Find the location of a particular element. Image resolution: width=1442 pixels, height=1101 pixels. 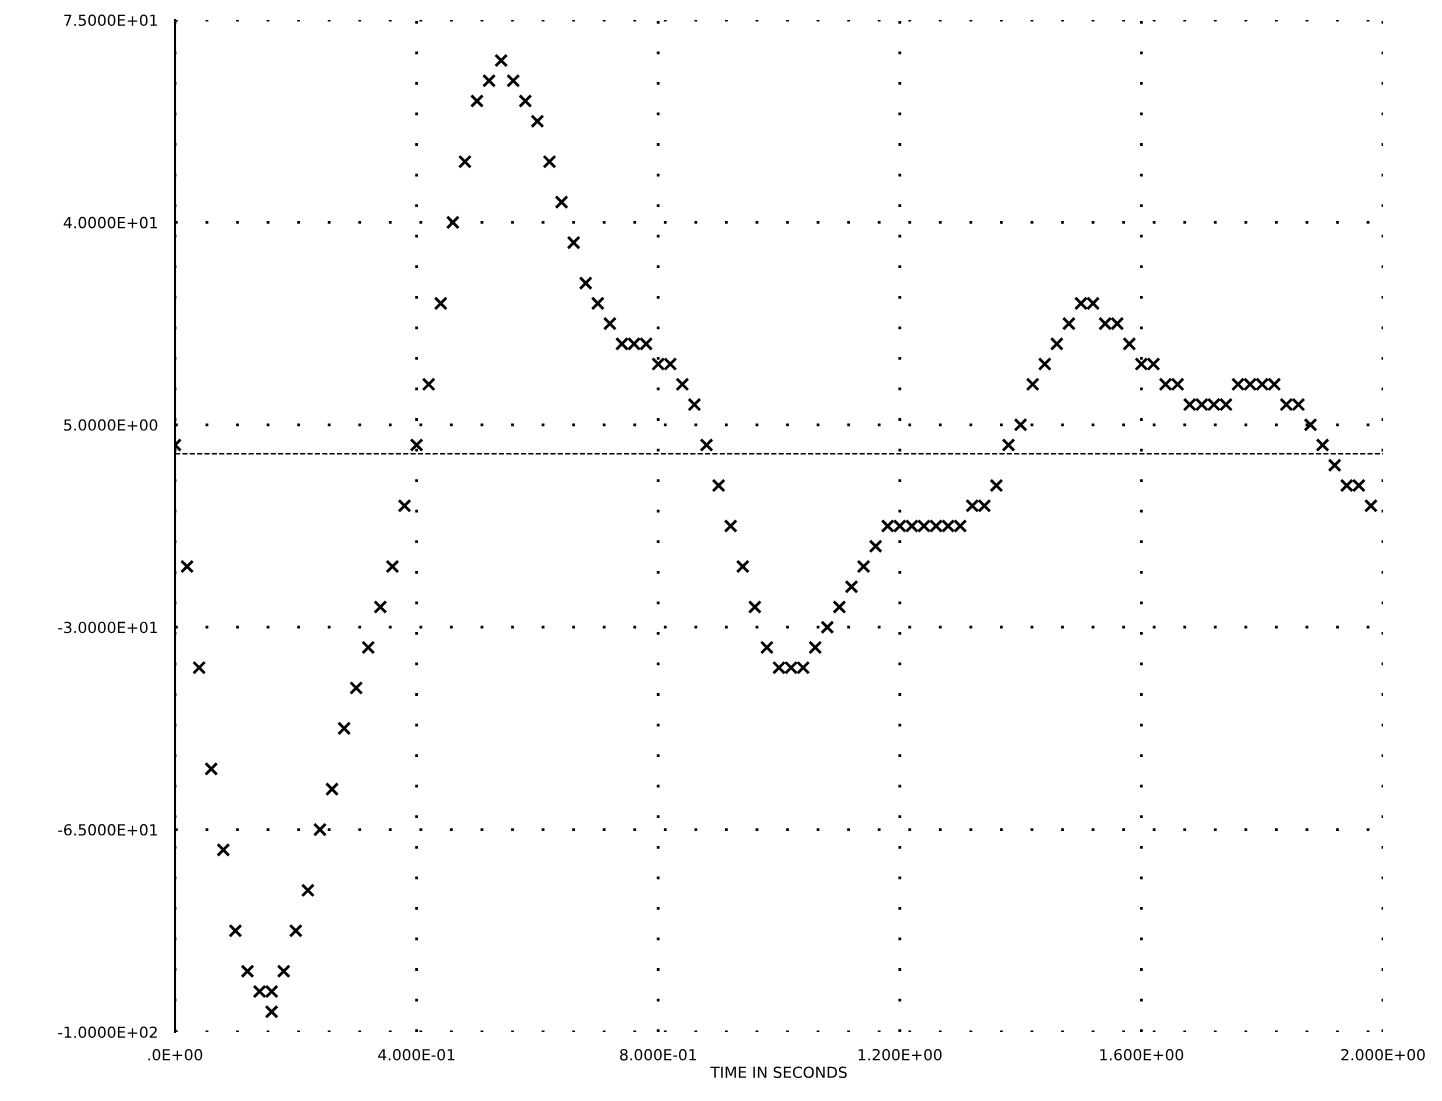

y-tick-label: -6.5000E+01 is located at coordinates (107, 830).